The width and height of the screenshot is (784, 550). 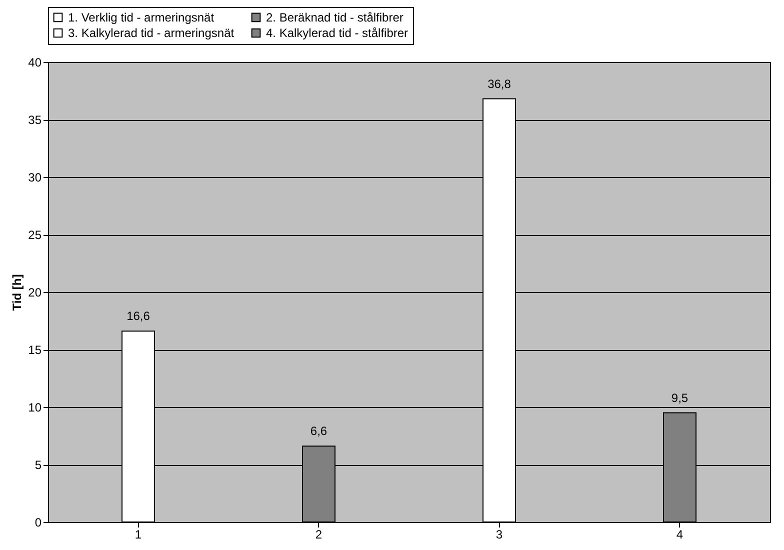 What do you see at coordinates (319, 431) in the screenshot?
I see `data-label: 6,6` at bounding box center [319, 431].